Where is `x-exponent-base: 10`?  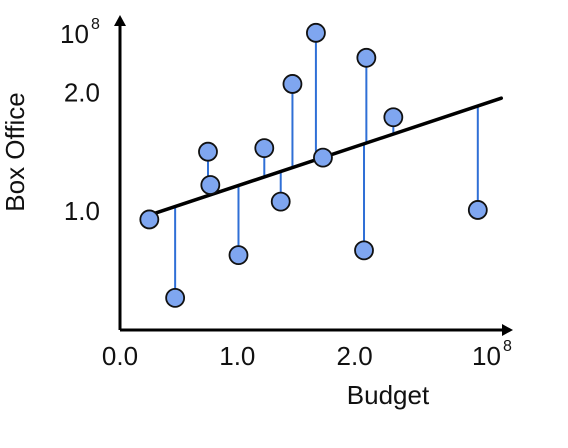
x-exponent-base: 10 is located at coordinates (486, 356).